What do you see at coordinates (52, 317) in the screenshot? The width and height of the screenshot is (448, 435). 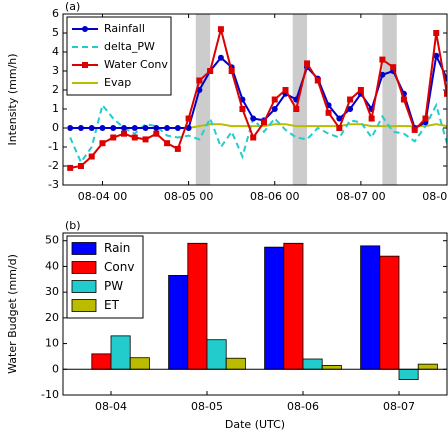 I see `y-tick-label: 20` at bounding box center [52, 317].